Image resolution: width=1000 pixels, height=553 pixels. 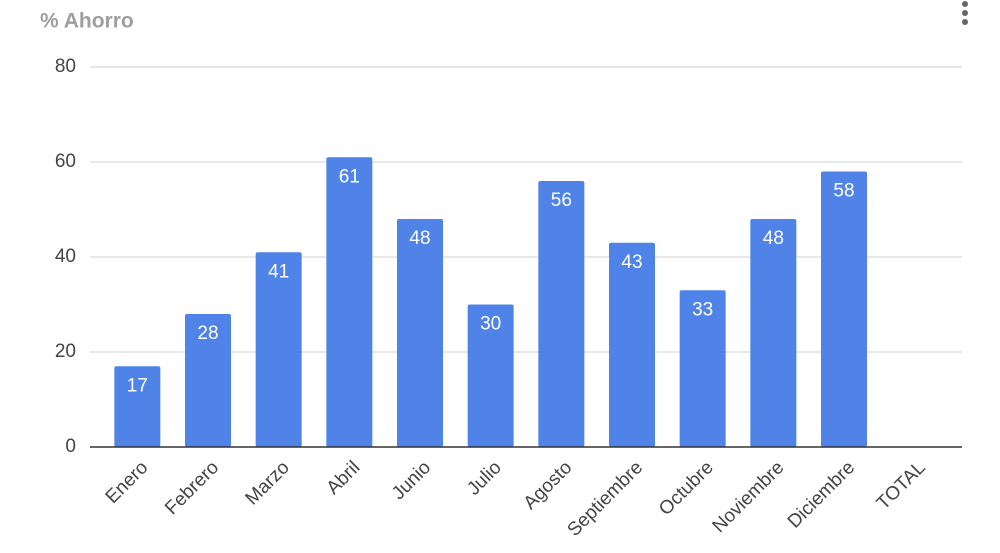 What do you see at coordinates (268, 483) in the screenshot?
I see `x-tick-label: Marzo` at bounding box center [268, 483].